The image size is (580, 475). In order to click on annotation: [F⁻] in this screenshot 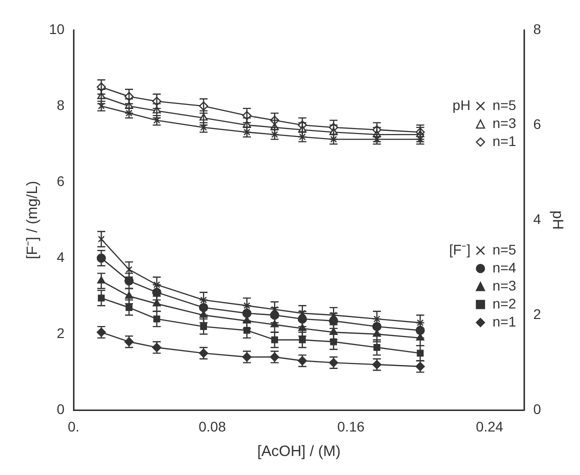, I will do `click(459, 249)`.